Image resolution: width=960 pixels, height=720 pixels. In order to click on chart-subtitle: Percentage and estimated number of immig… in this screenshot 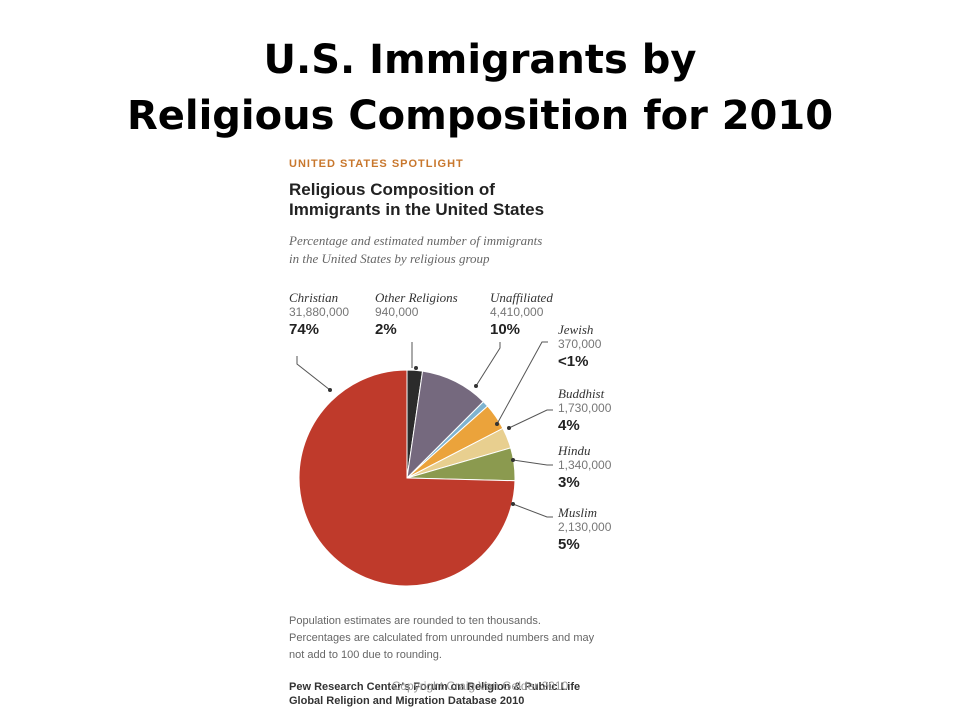, I will do `click(415, 250)`.